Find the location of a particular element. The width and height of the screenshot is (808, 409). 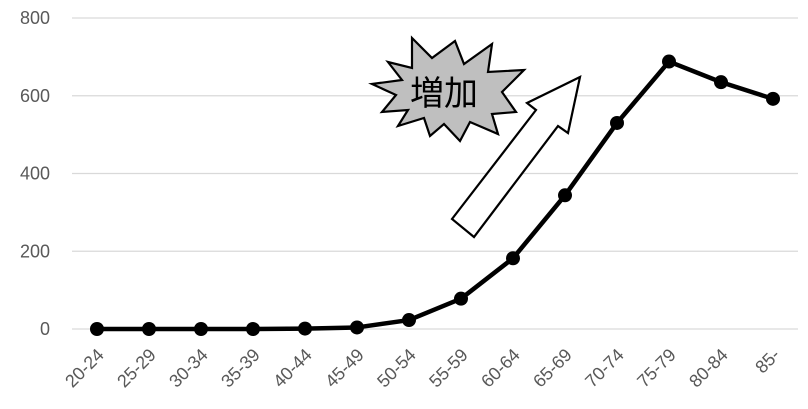

burst-shape is located at coordinates (447, 89).